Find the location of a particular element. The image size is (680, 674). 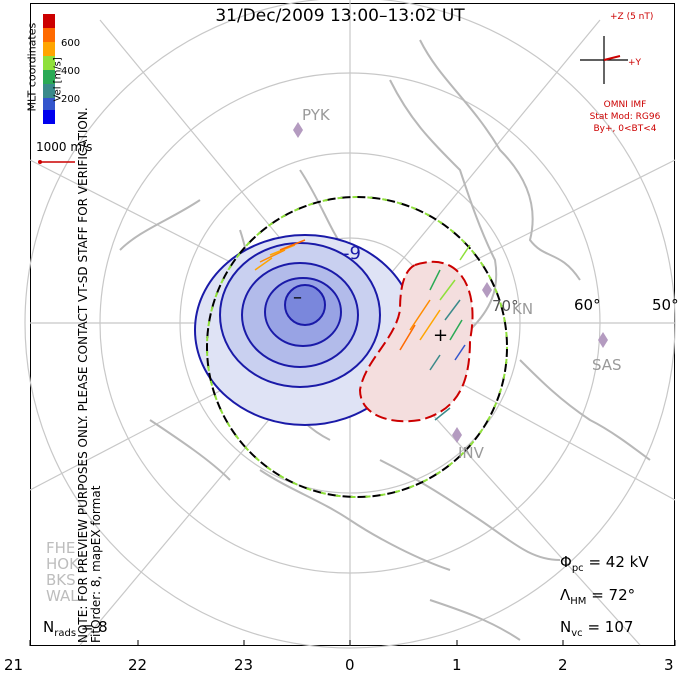

station-item: BKS is located at coordinates (61, 580).